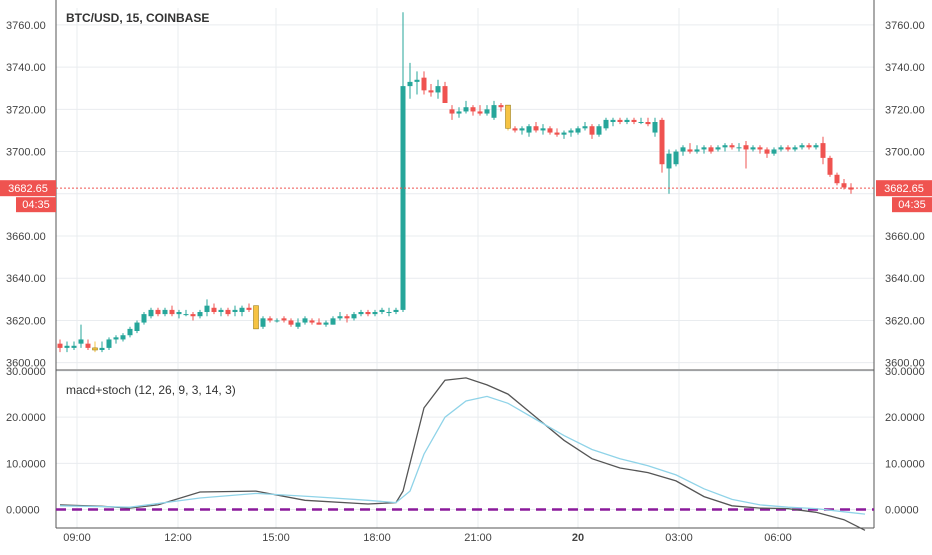  I want to click on symbol-title: BTC/USD, 15, COINBASE, so click(137, 18).